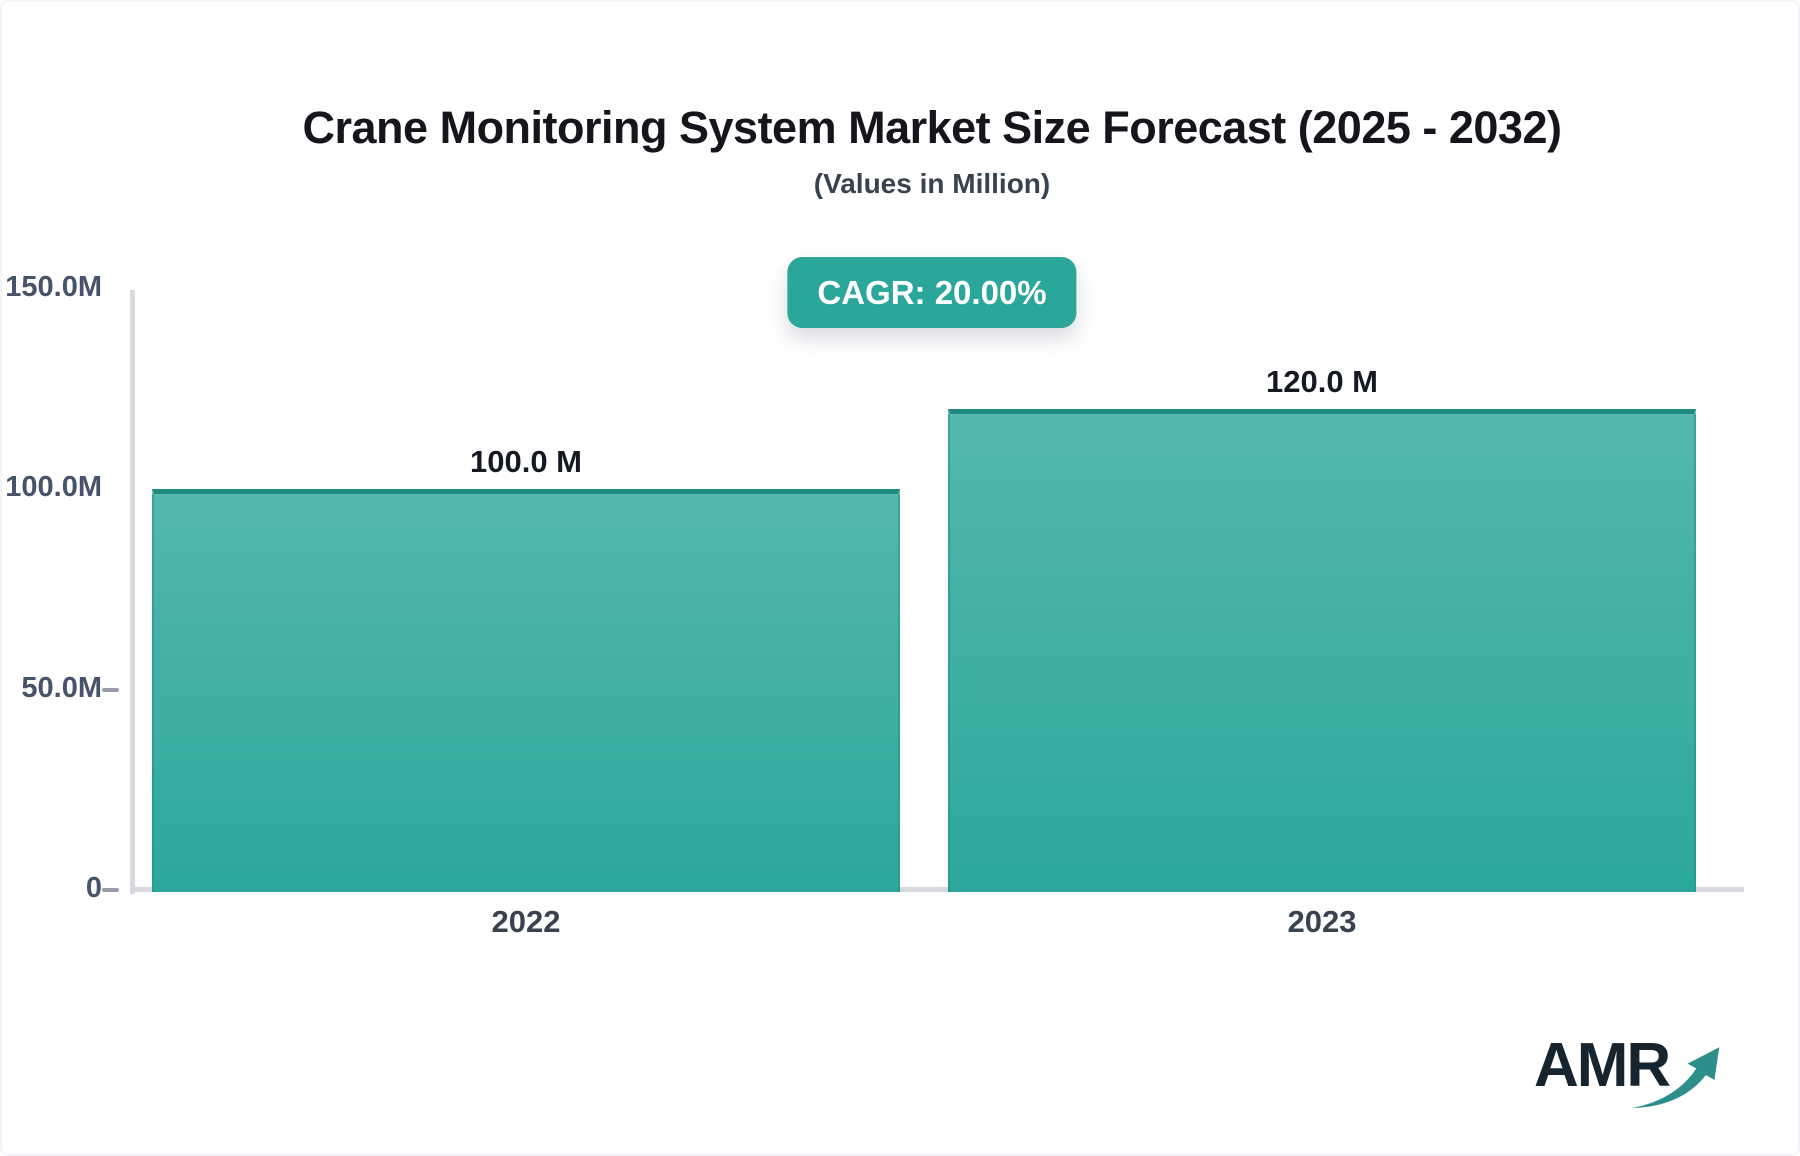 The image size is (1800, 1156). What do you see at coordinates (1322, 382) in the screenshot?
I see `bar-value-label: 120.0 M` at bounding box center [1322, 382].